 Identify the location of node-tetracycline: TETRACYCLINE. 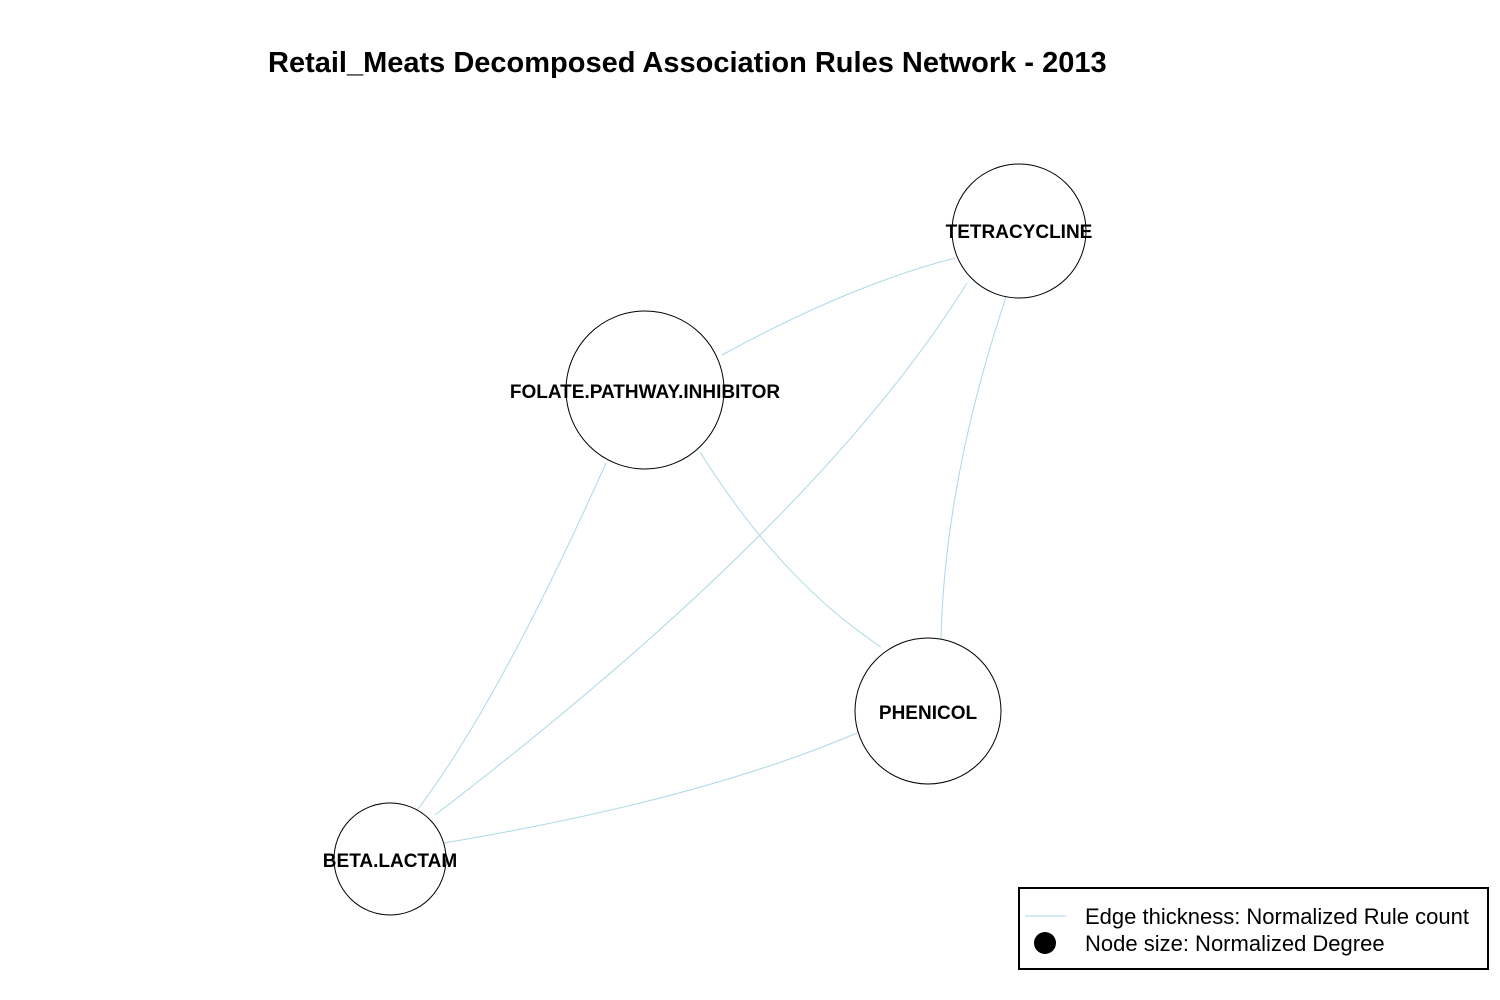
(1019, 231).